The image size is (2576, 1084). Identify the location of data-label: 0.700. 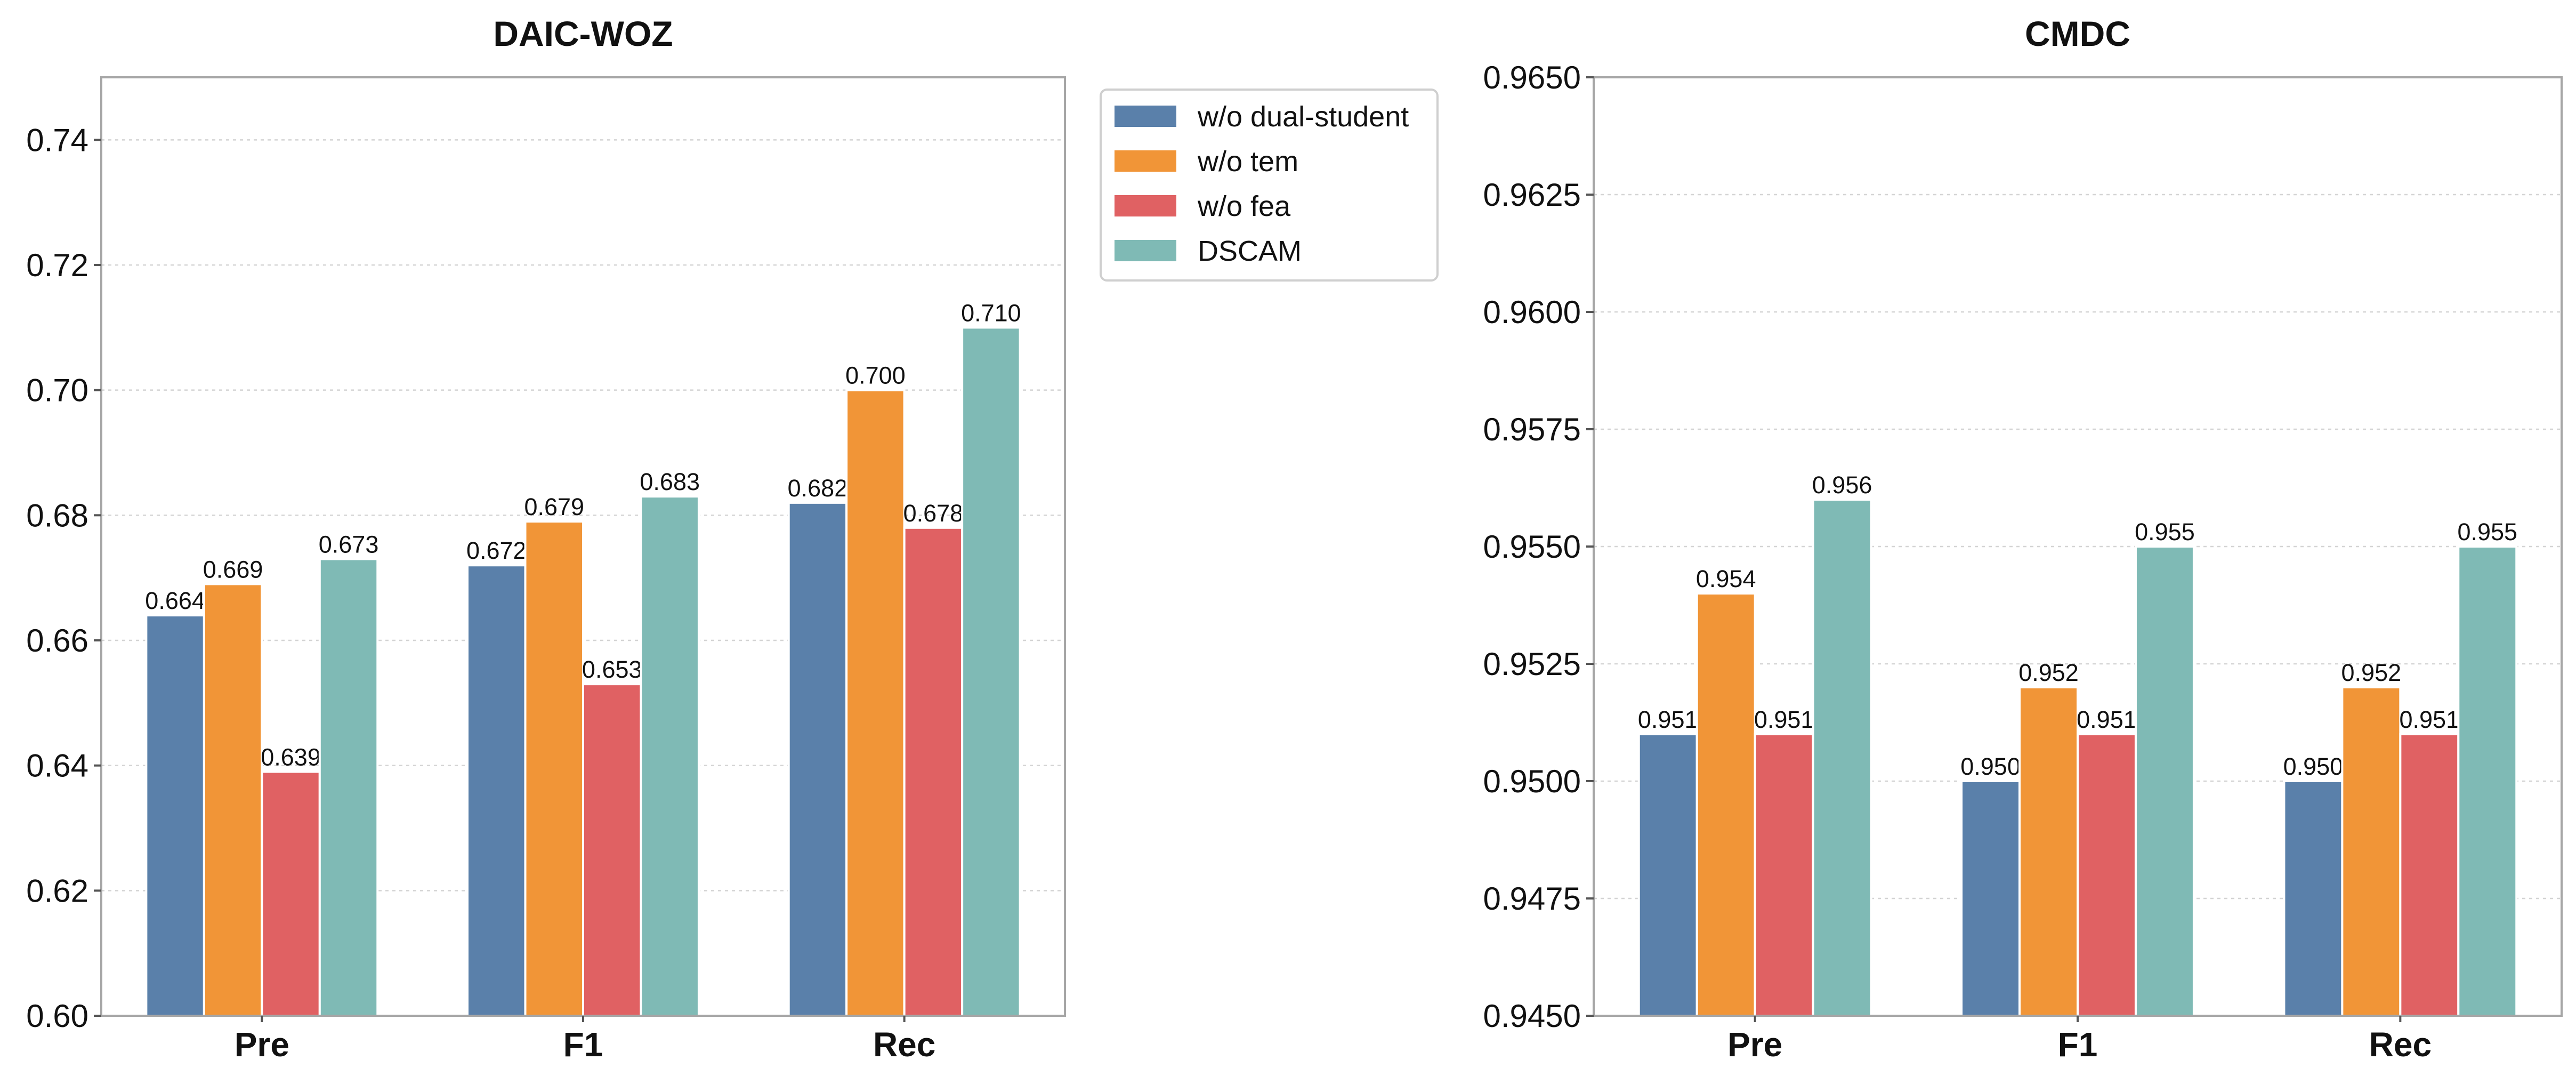
(875, 375).